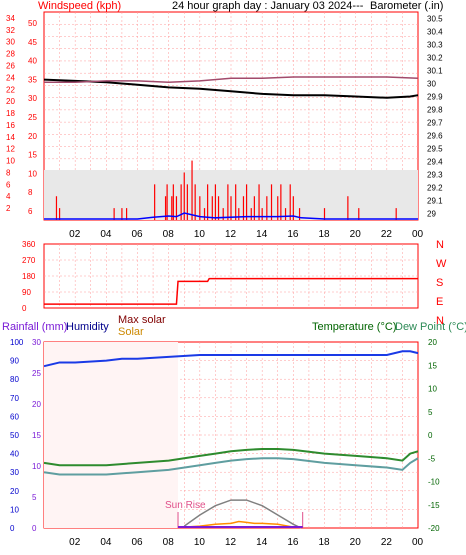 This screenshot has height=555, width=466. Describe the element at coordinates (14, 509) in the screenshot. I see `humidity-tick-label: 10` at that location.